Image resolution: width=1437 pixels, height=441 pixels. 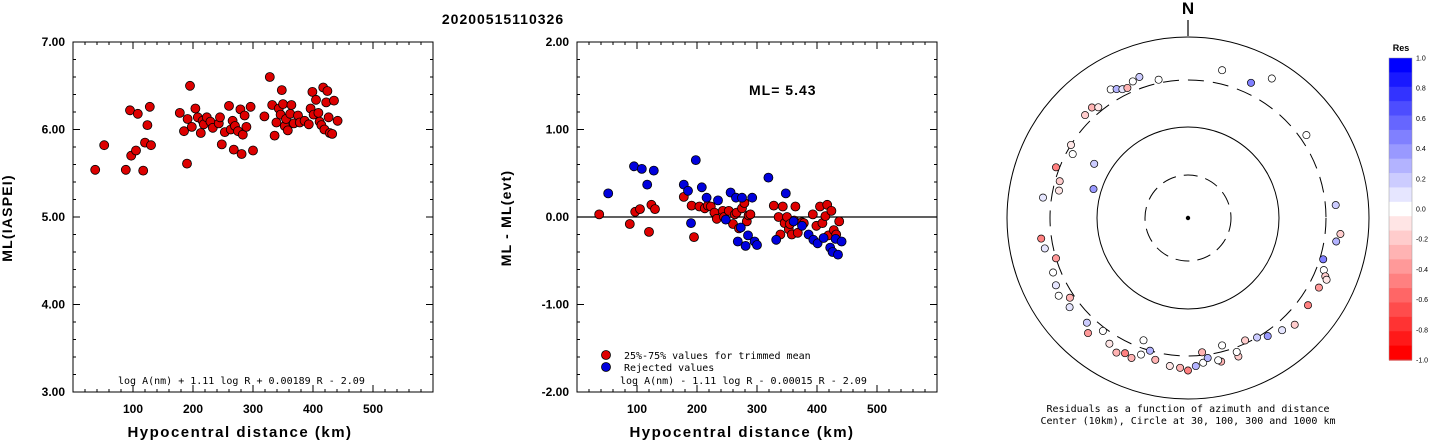 I want to click on legend-label-trimmed: 25%-75% values for trimmed mean, so click(x=717, y=356).